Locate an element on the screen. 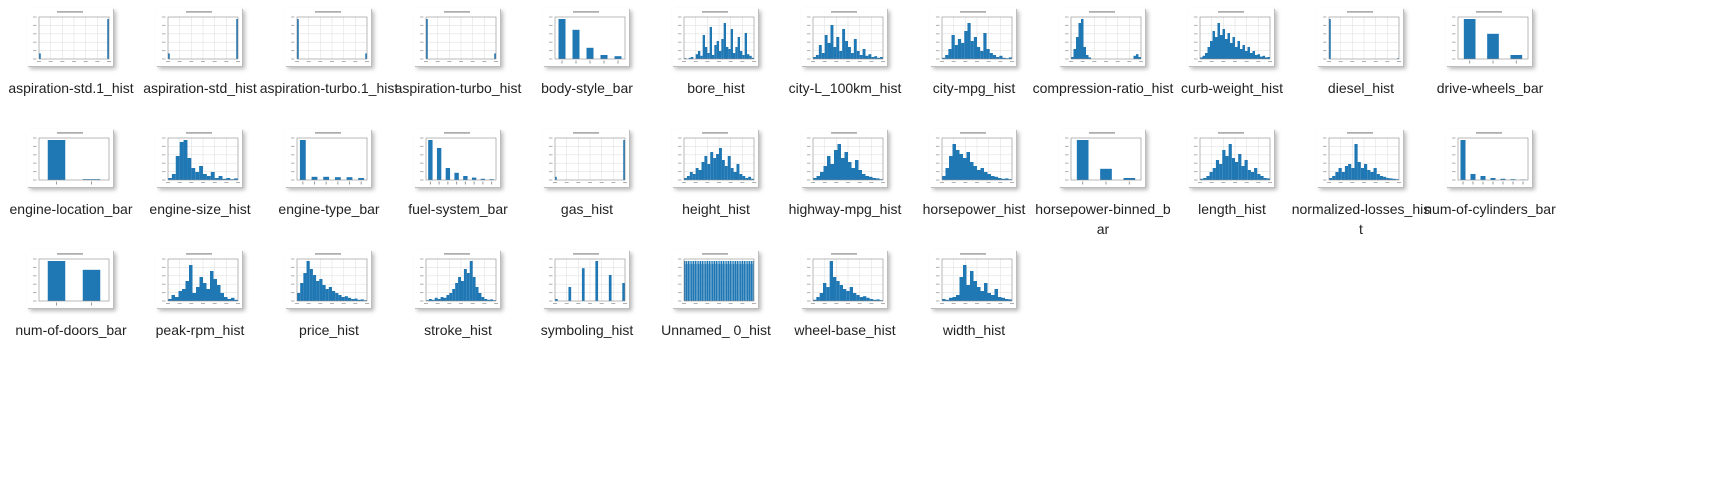 This screenshot has width=1718, height=503. file-name-label: wheel-base_hist is located at coordinates (845, 330).